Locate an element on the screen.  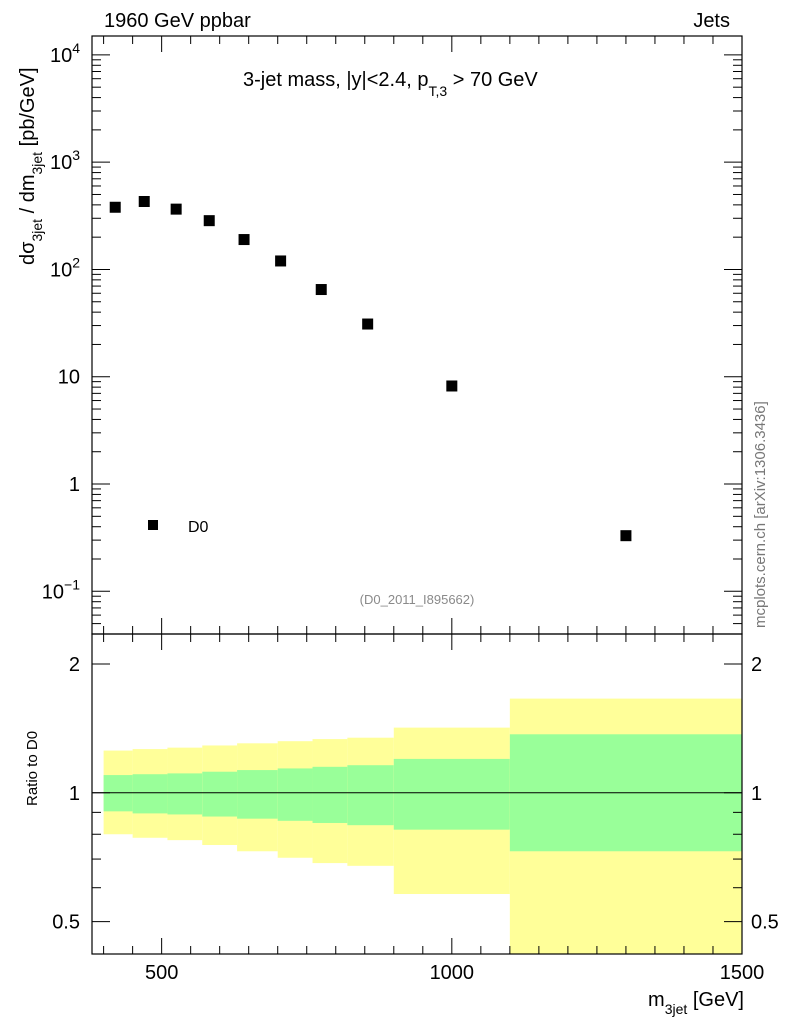
y-tick-label: 10² is located at coordinates (65, 267).